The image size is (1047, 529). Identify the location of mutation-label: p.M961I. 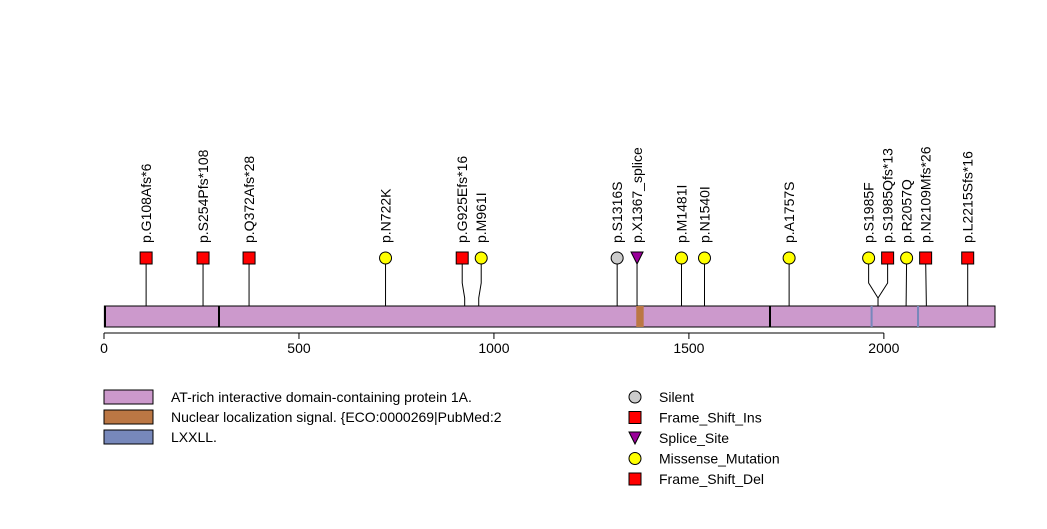
(481, 217).